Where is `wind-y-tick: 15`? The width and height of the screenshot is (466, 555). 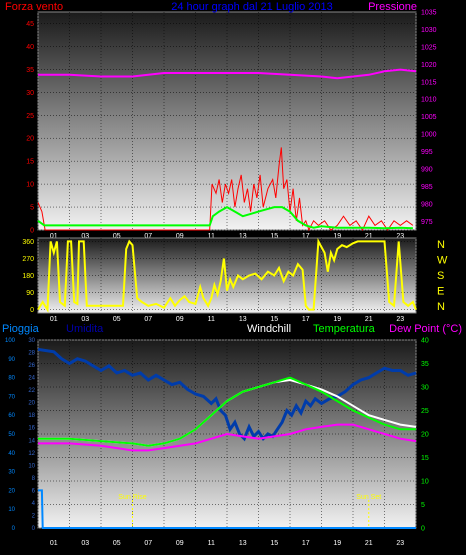
wind-y-tick: 15 is located at coordinates (30, 162).